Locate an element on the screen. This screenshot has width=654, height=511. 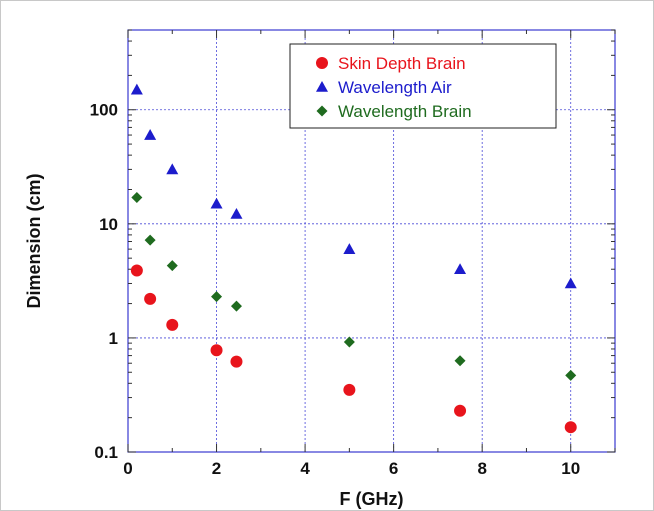
x-tick-label: 2 is located at coordinates (216, 468).